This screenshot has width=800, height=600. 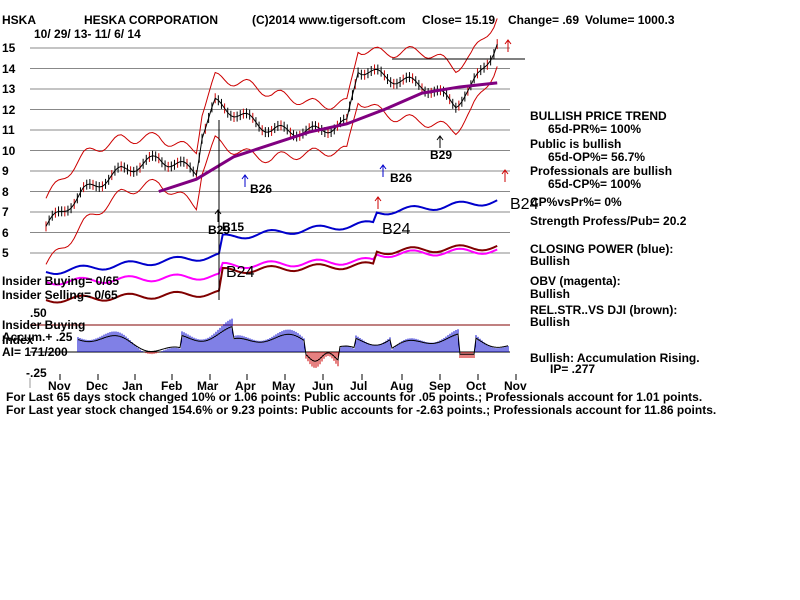 What do you see at coordinates (598, 116) in the screenshot?
I see `trend-label: BULLISH PRICE TREND` at bounding box center [598, 116].